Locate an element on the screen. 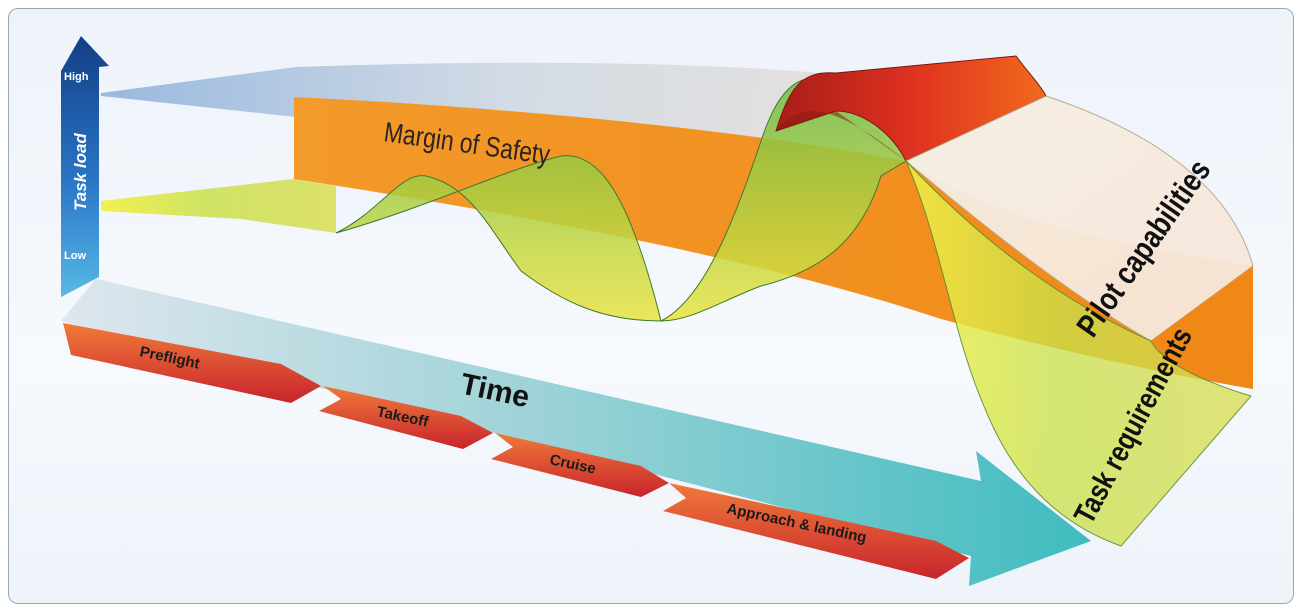 This screenshot has width=1301, height=604. peak-demand-surface is located at coordinates (911, 108).